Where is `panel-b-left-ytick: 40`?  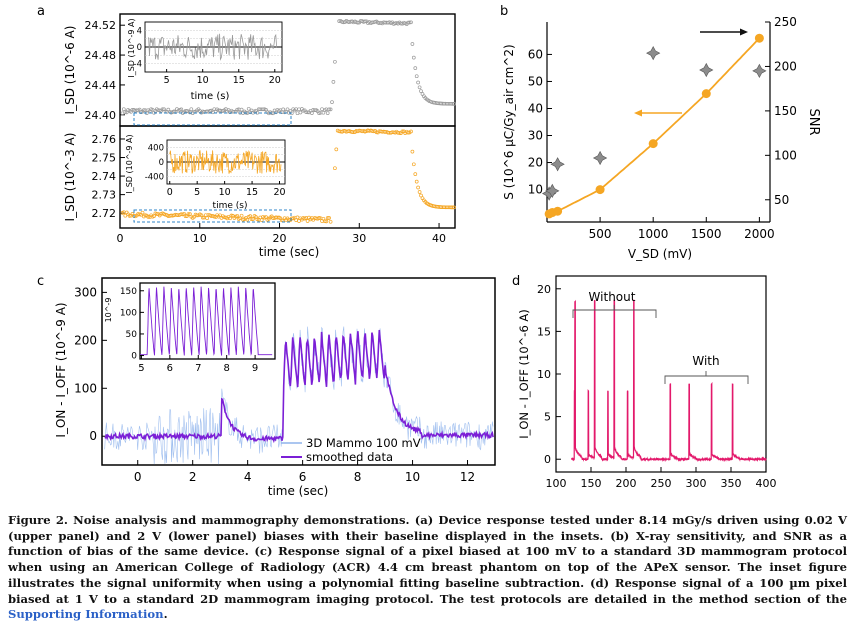 panel-b-left-ytick: 40 is located at coordinates (535, 108).